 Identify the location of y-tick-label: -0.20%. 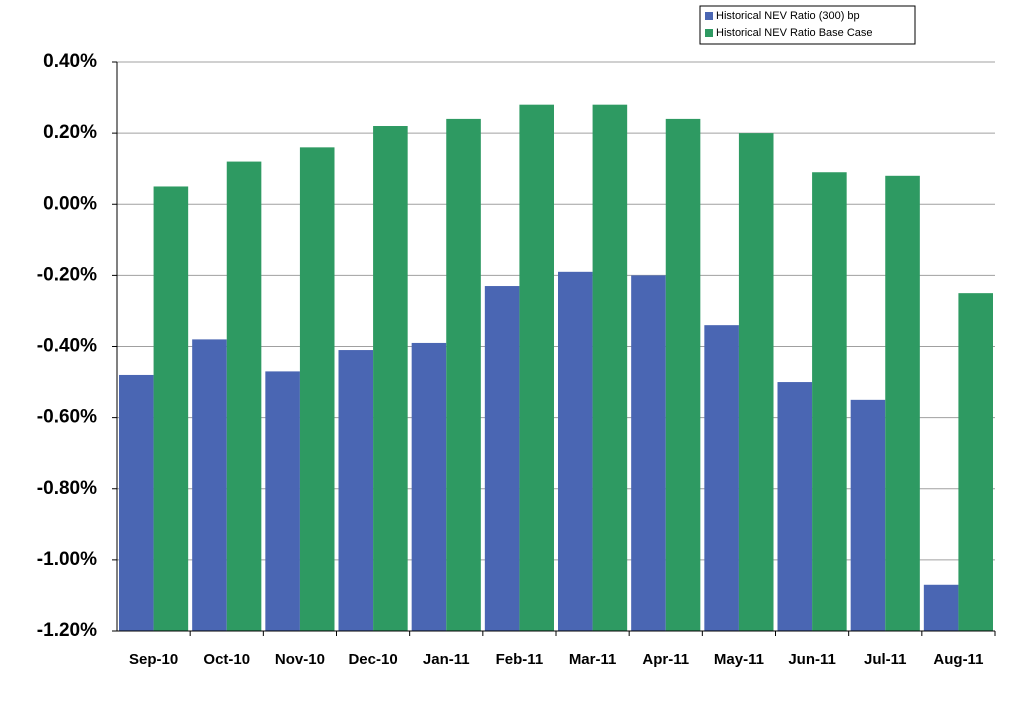
(67, 274).